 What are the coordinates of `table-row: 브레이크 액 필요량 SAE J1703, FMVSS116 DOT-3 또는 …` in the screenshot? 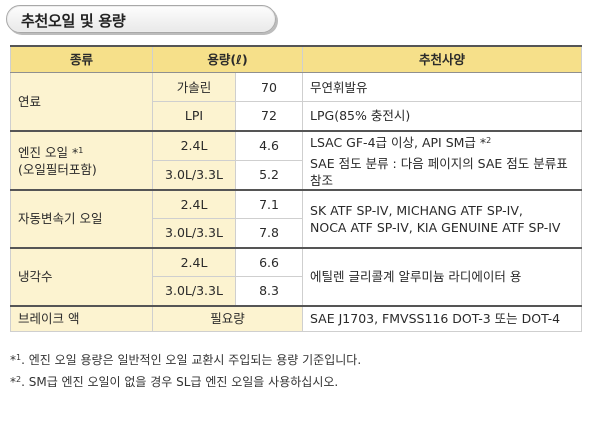 It's located at (296, 318).